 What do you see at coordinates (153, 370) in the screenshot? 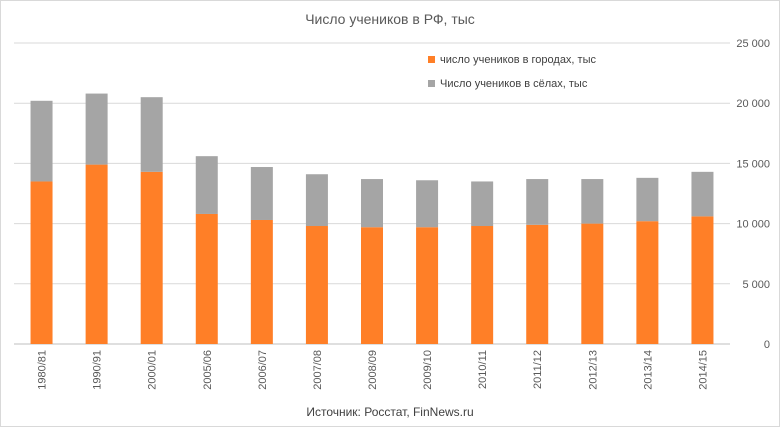
I see `x-tick-label: 2000/01` at bounding box center [153, 370].